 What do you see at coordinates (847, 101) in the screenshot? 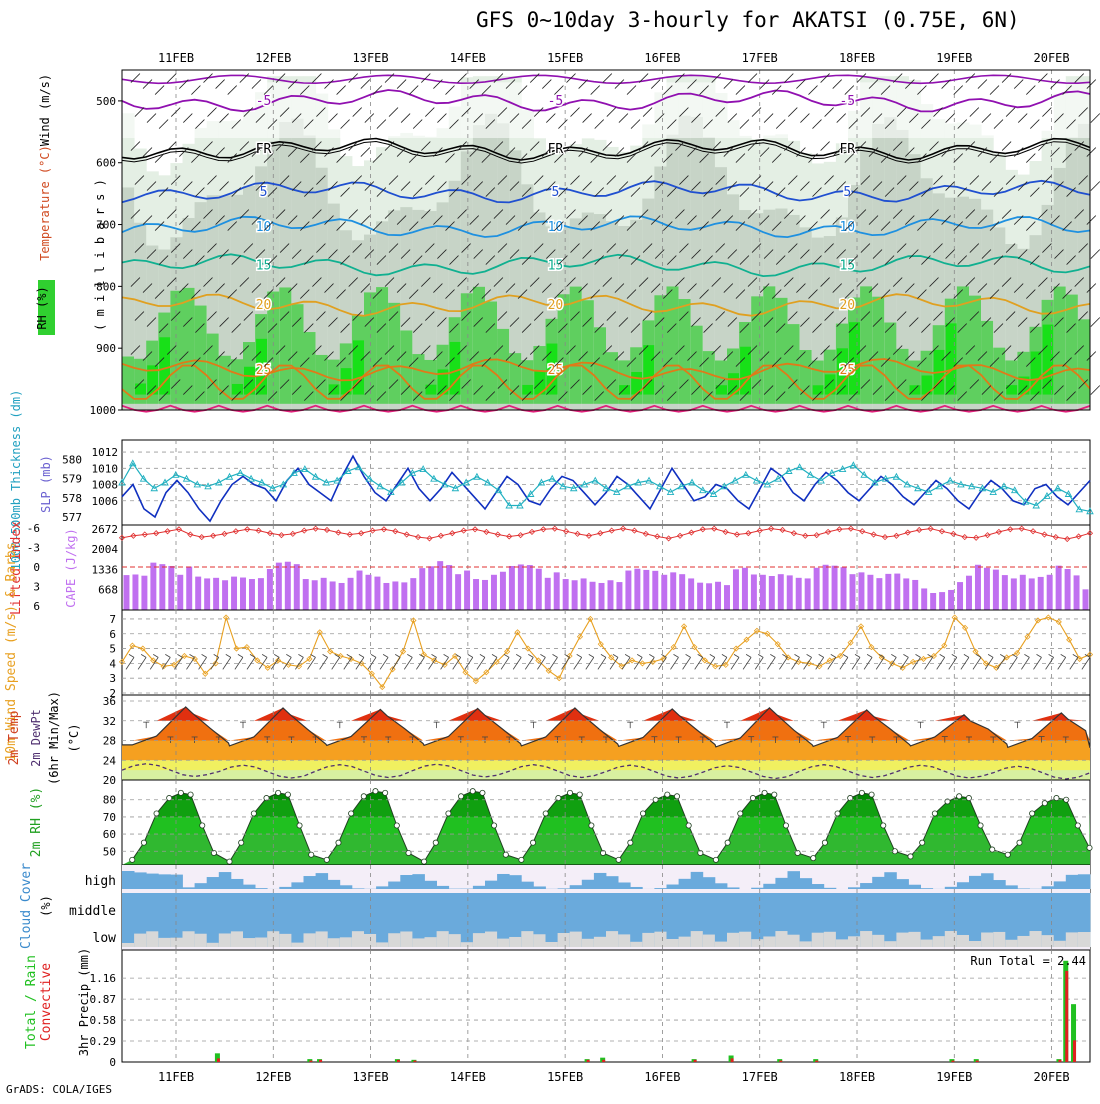
I see `isotherm-label--5: -5` at bounding box center [847, 101].